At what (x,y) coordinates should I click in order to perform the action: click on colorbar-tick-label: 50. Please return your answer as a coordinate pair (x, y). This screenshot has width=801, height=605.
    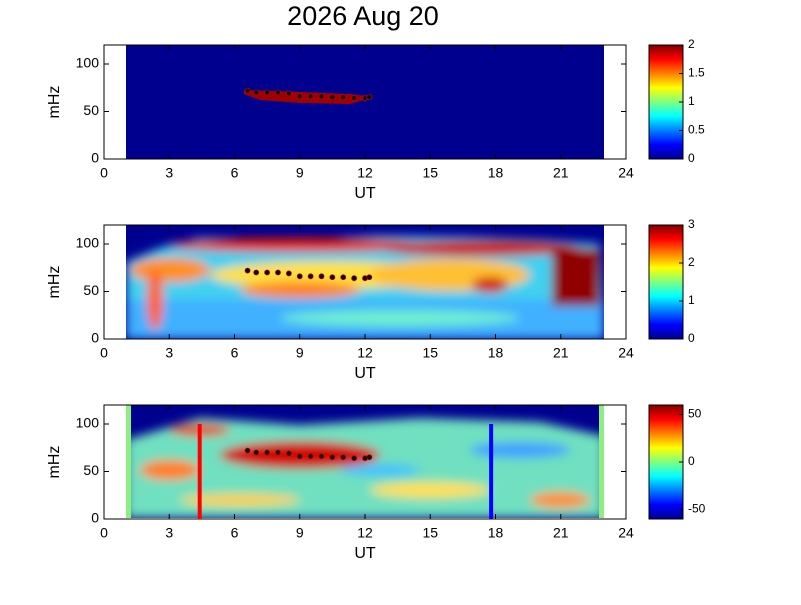
    Looking at the image, I should click on (695, 414).